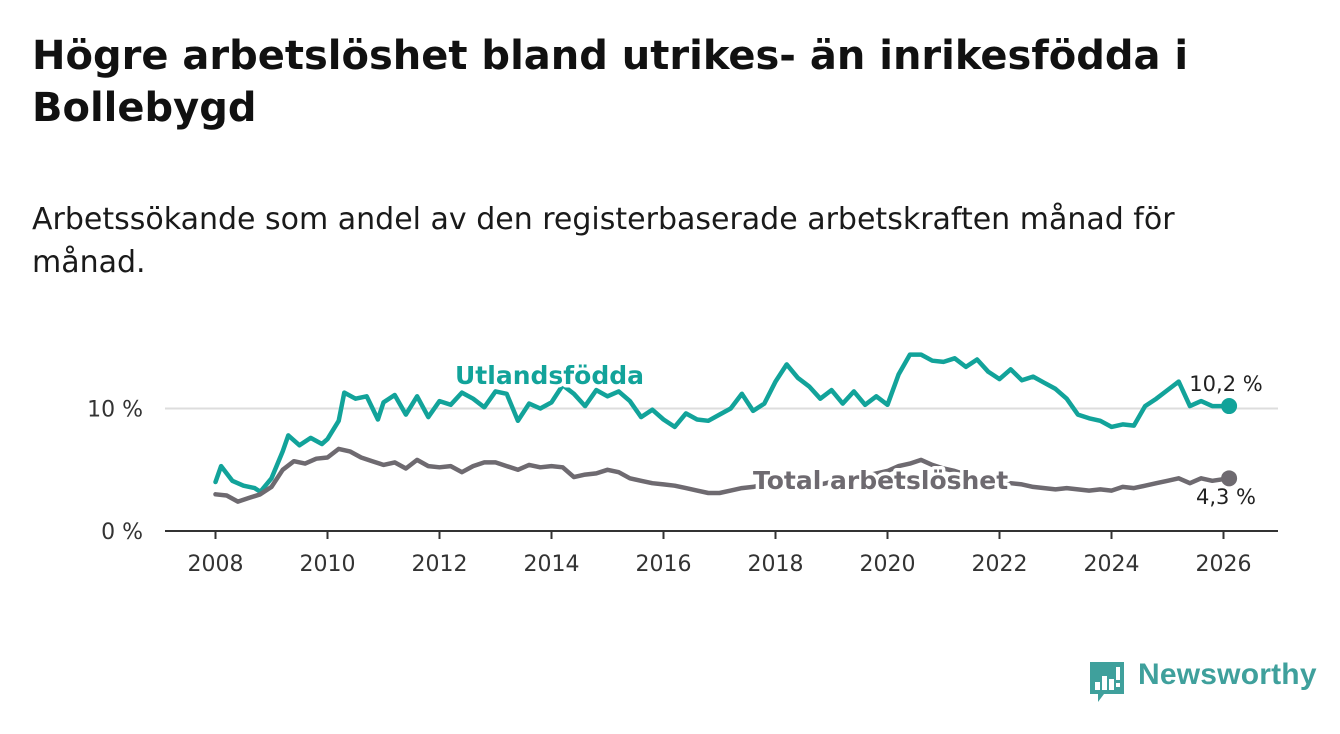 Image resolution: width=1340 pixels, height=734 pixels. I want to click on x-tick-label: 2026, so click(1224, 564).